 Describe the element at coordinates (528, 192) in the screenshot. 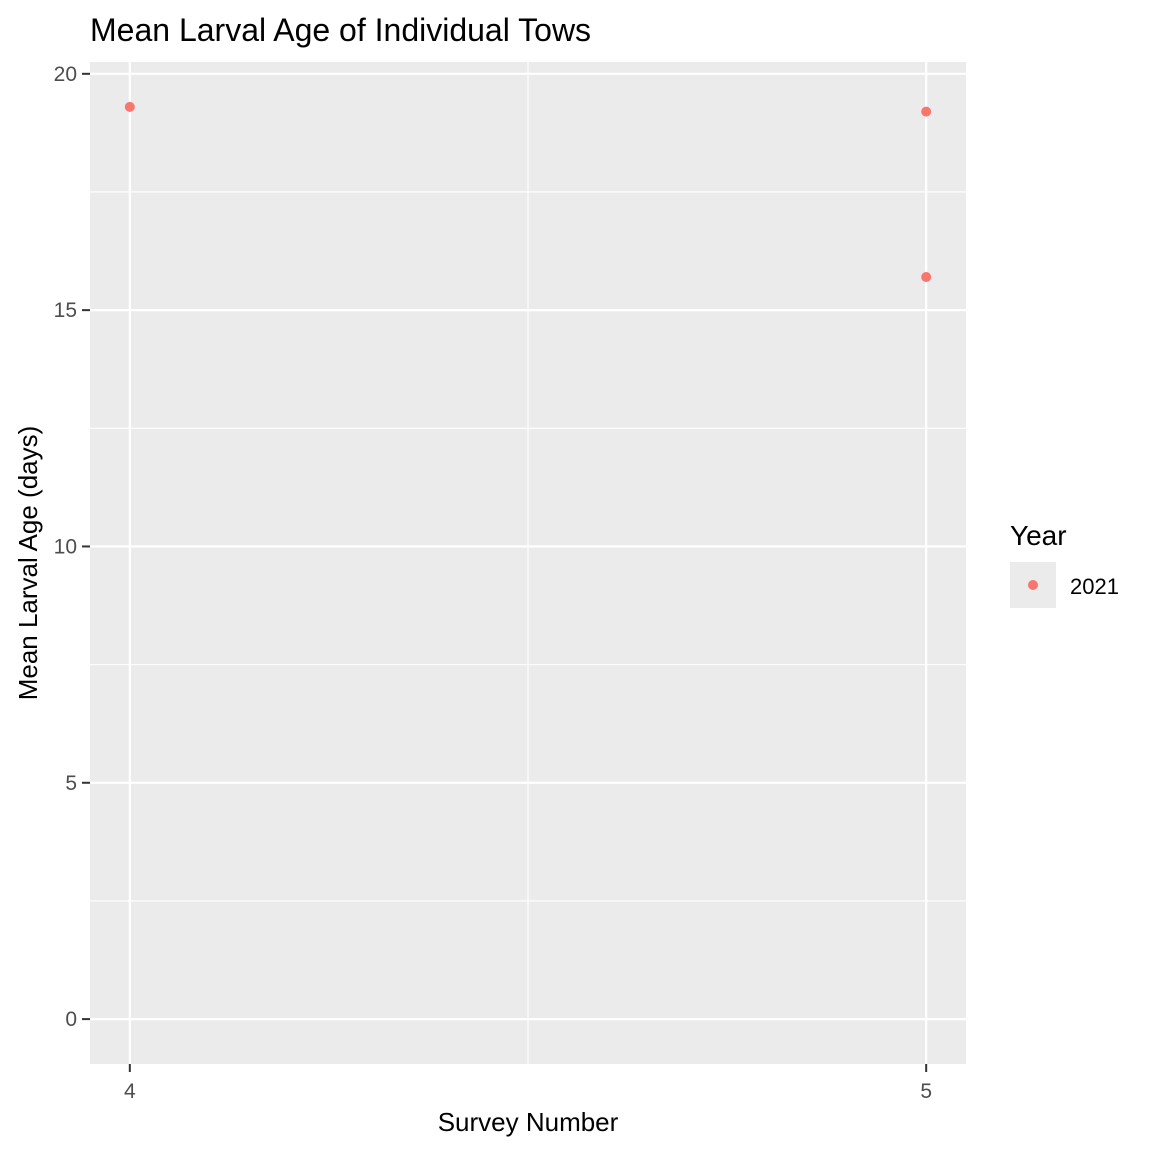

I see `data-points` at that location.